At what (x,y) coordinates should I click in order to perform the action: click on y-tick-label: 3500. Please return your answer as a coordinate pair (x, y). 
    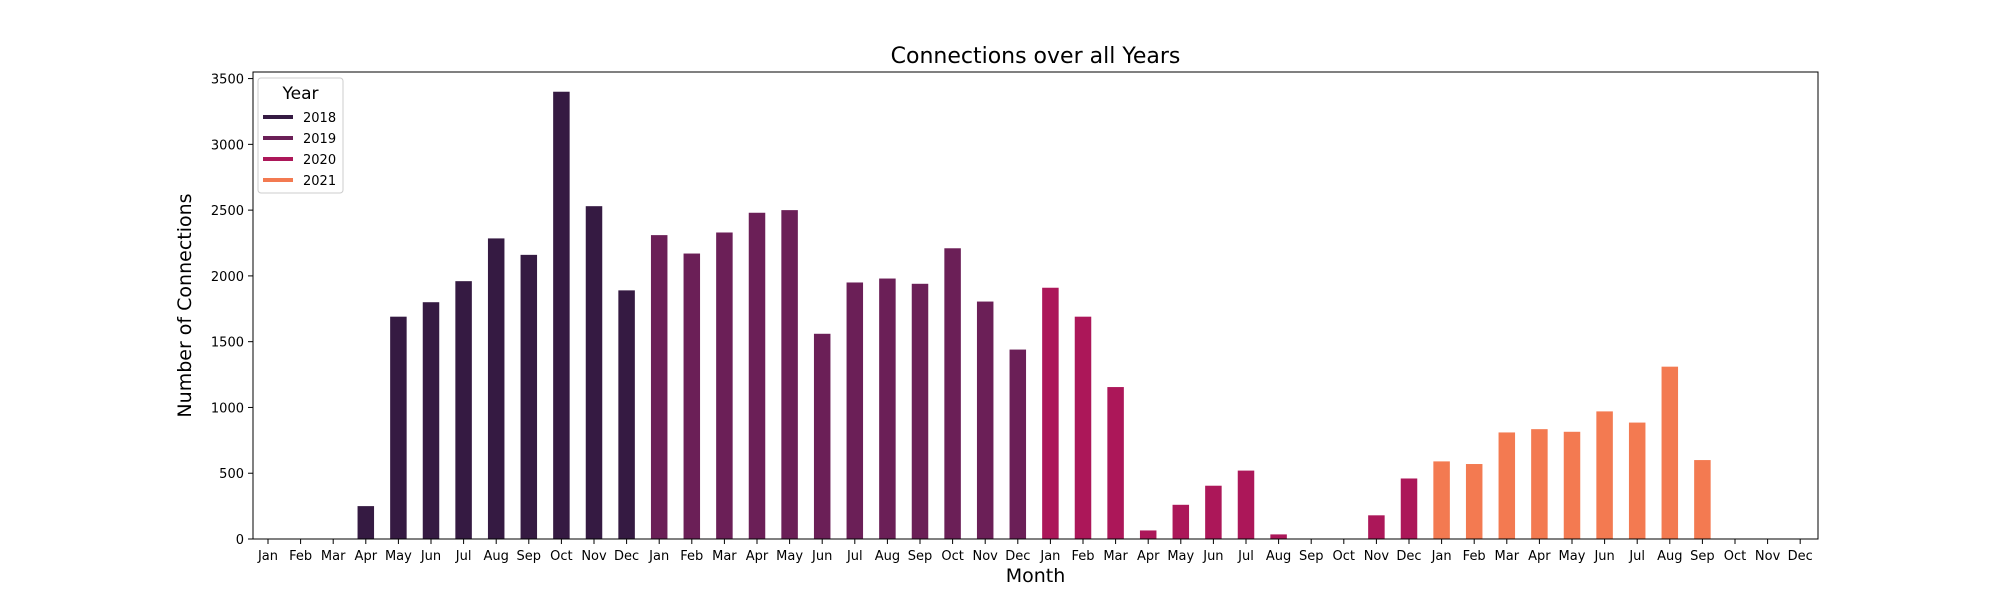
    Looking at the image, I should click on (227, 80).